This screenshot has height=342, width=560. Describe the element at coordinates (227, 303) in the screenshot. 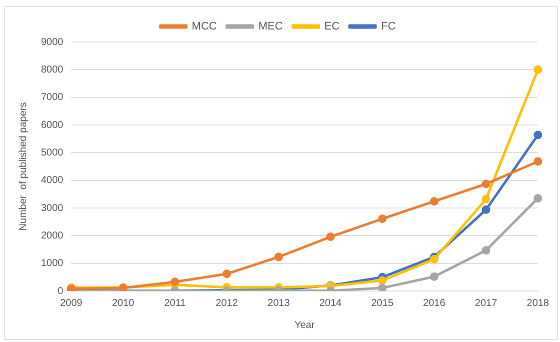

I see `x-tick-label: 2012` at that location.